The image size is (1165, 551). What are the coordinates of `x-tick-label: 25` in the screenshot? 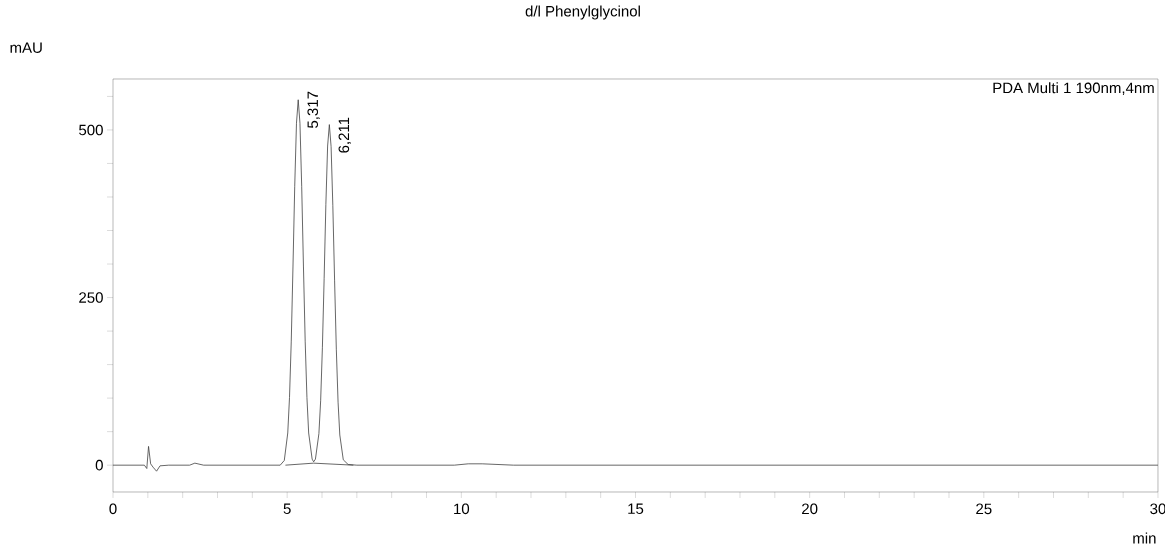 It's located at (984, 509).